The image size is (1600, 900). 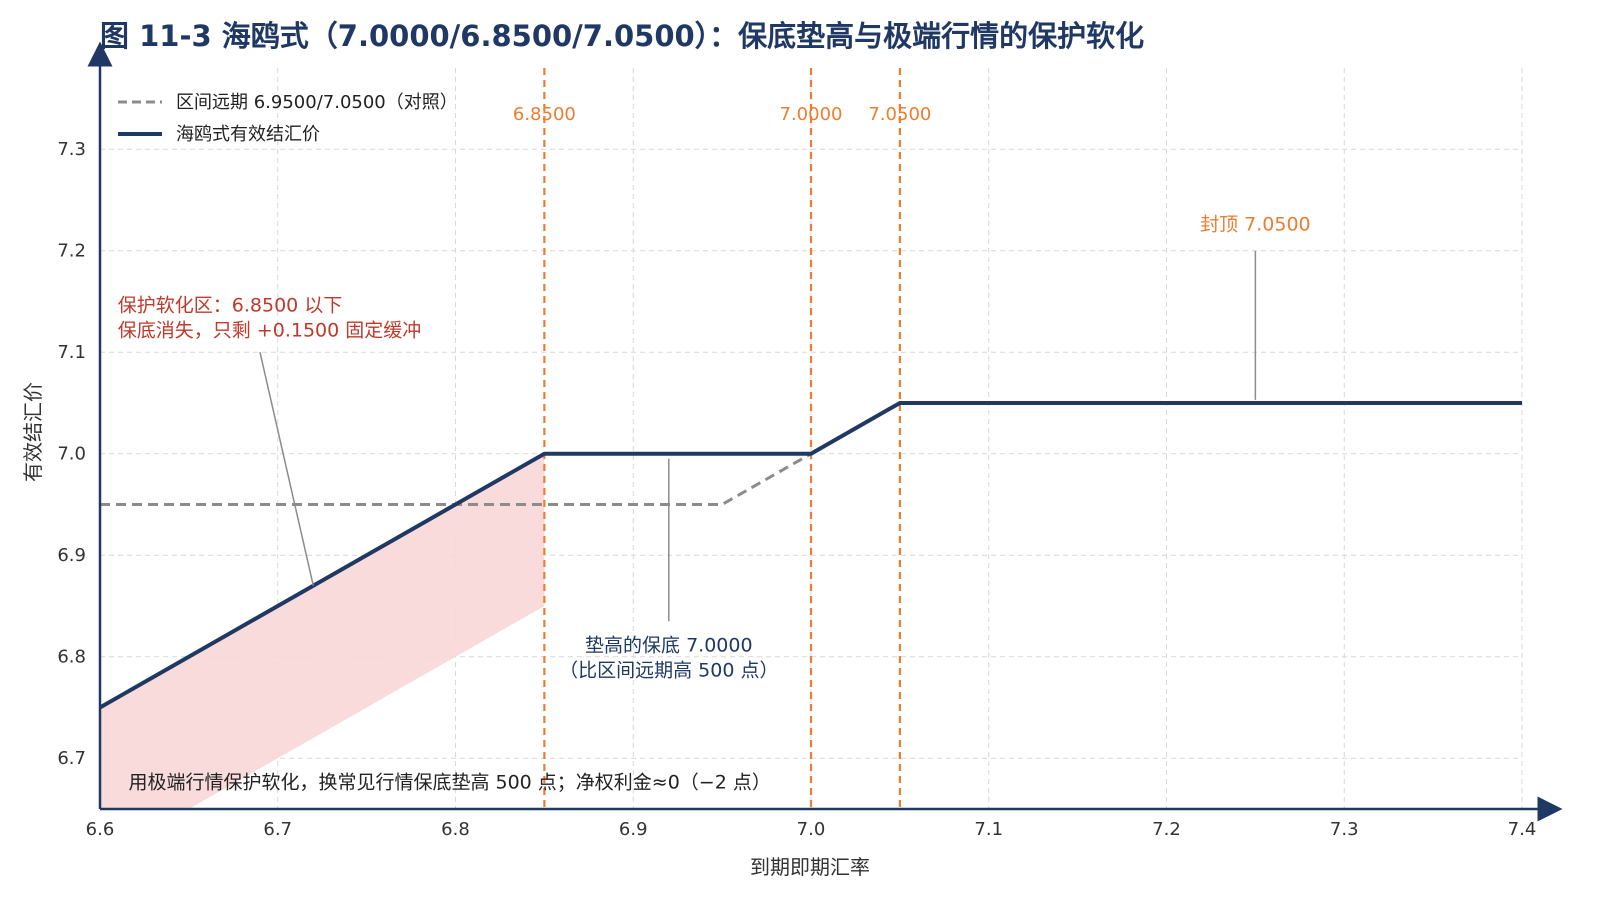 I want to click on annotation-soft: 保护软化区：6.8500 以下, so click(x=230, y=306).